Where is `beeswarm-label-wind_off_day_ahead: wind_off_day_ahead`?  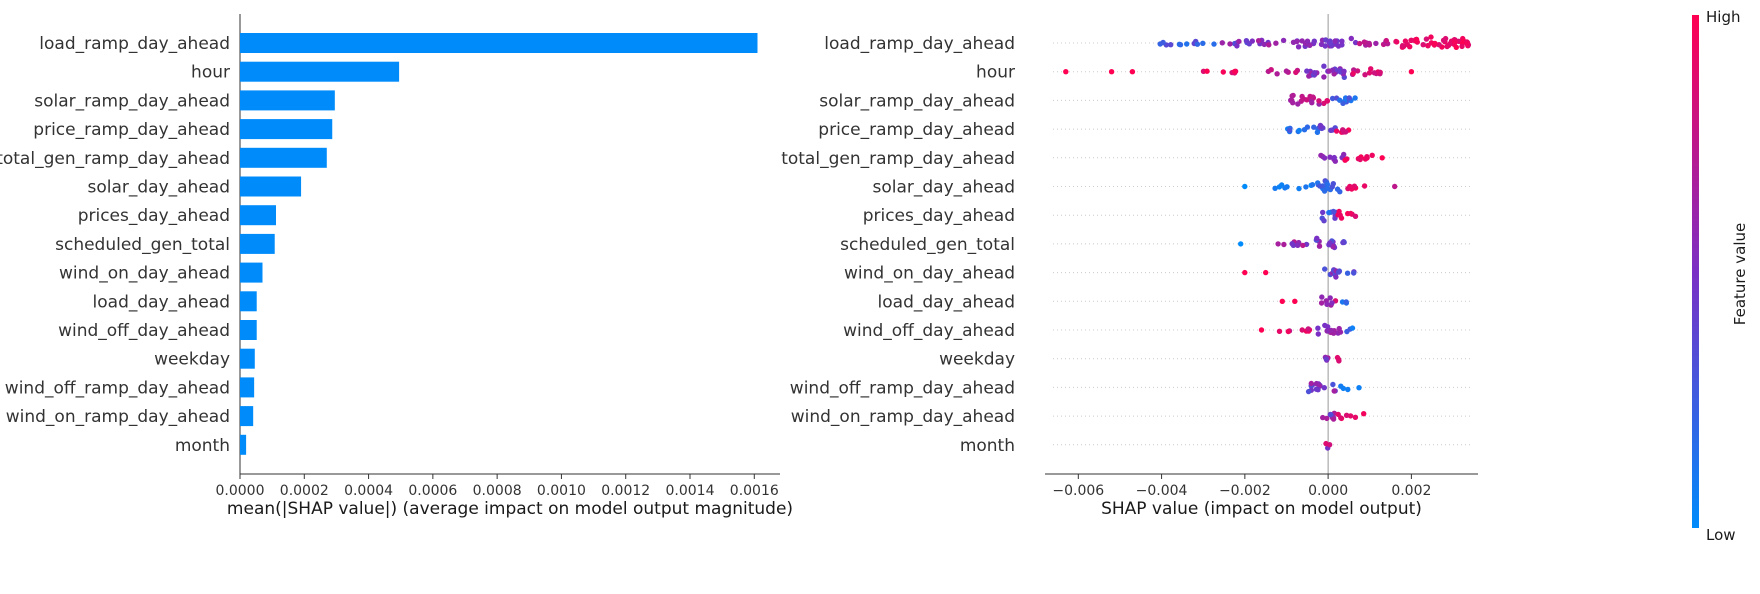
beeswarm-label-wind_off_day_ahead: wind_off_day_ahead is located at coordinates (929, 331).